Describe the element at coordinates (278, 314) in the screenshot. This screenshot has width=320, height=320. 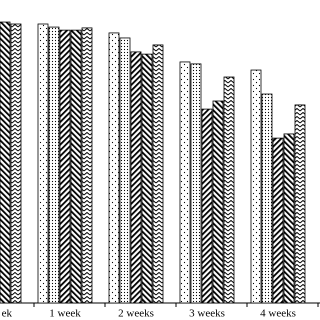
I see `x-tick-label: 4 weeks` at that location.